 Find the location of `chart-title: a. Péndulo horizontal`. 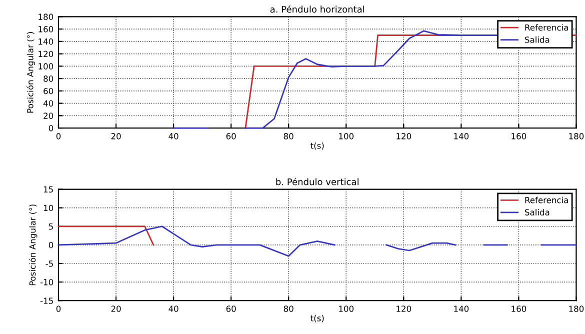

chart-title: a. Péndulo horizontal is located at coordinates (317, 9).